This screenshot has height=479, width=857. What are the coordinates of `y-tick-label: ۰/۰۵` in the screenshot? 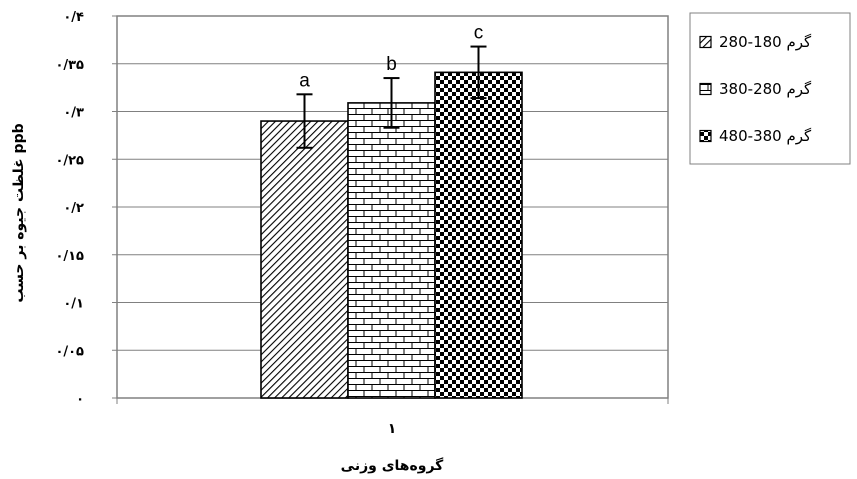 It's located at (69, 351).